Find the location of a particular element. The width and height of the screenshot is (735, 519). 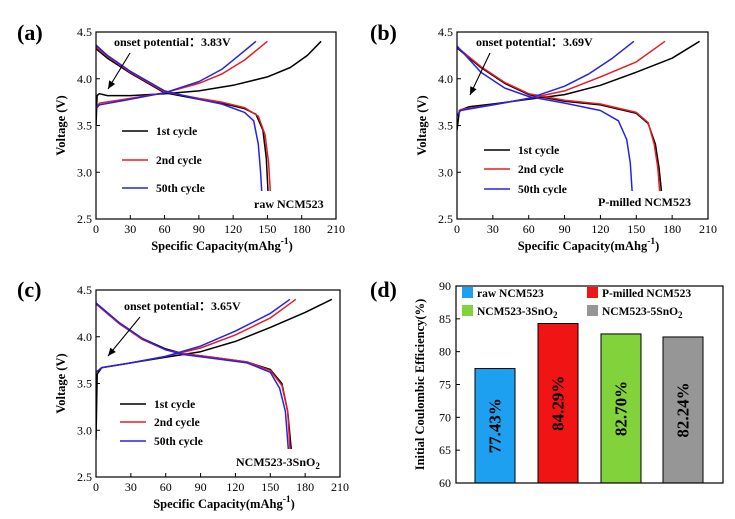

onset-arrow-line is located at coordinates (124, 336).